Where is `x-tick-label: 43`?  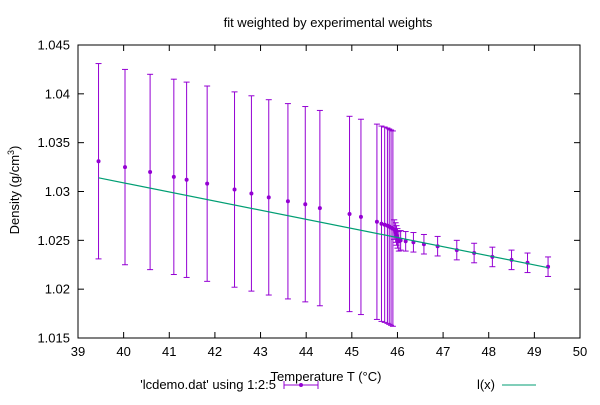 x-tick-label: 43 is located at coordinates (260, 351).